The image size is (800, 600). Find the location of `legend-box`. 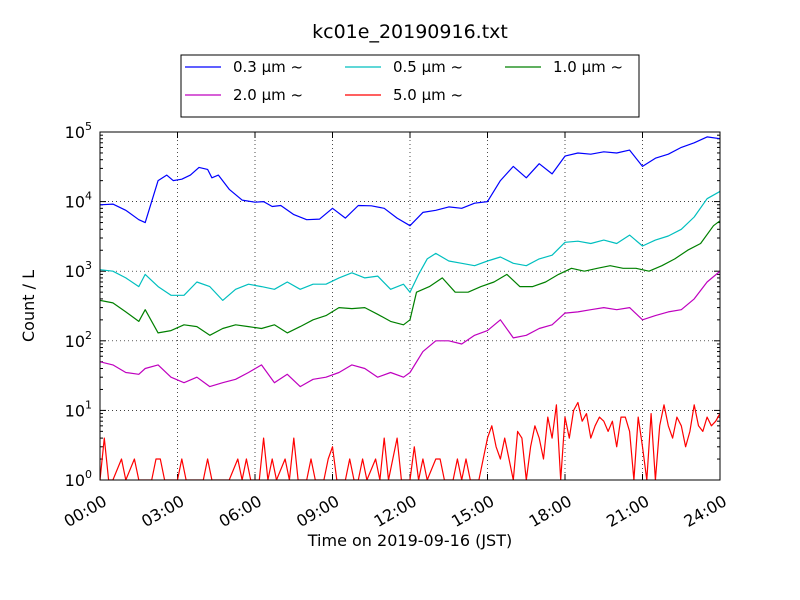

legend-box is located at coordinates (410, 86).